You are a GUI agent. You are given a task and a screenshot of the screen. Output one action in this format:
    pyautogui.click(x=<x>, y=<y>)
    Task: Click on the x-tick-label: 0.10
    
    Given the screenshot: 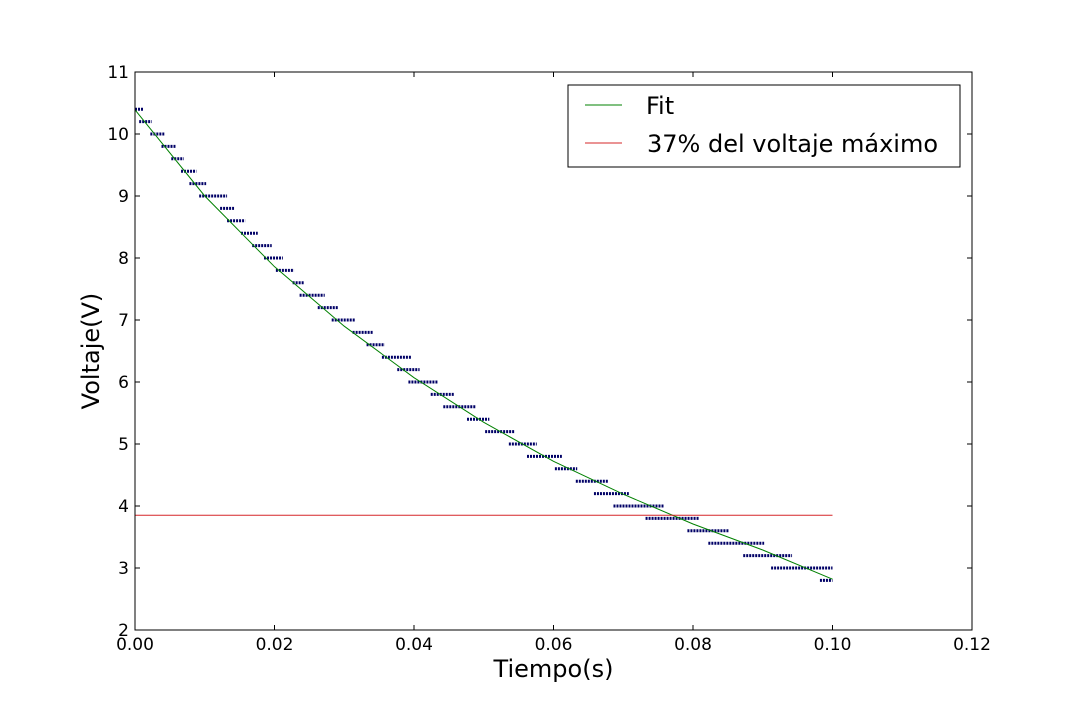 What is the action you would take?
    pyautogui.click(x=833, y=645)
    